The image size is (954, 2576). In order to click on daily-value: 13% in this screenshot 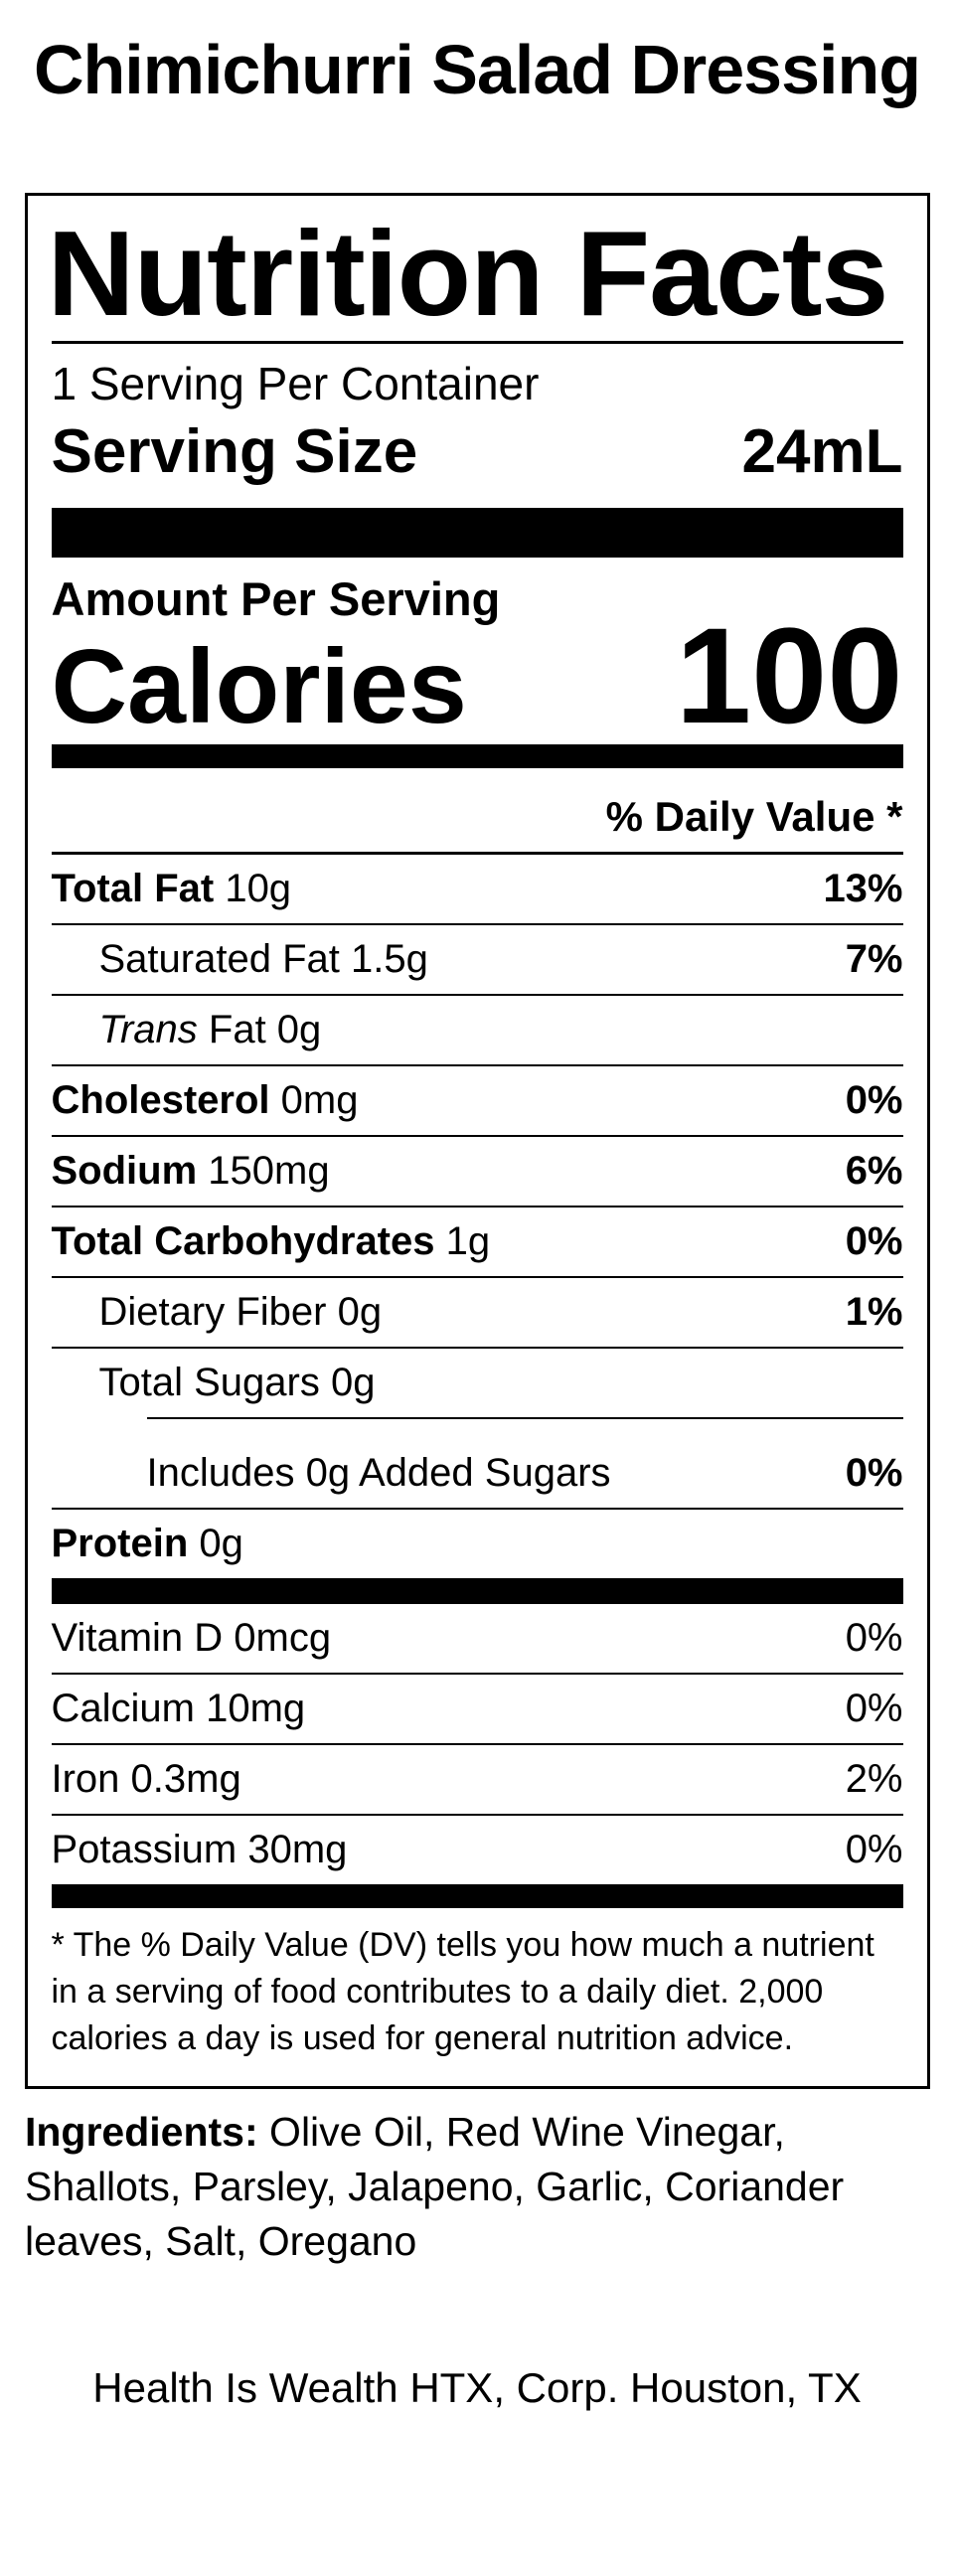, I will do `click(863, 889)`.